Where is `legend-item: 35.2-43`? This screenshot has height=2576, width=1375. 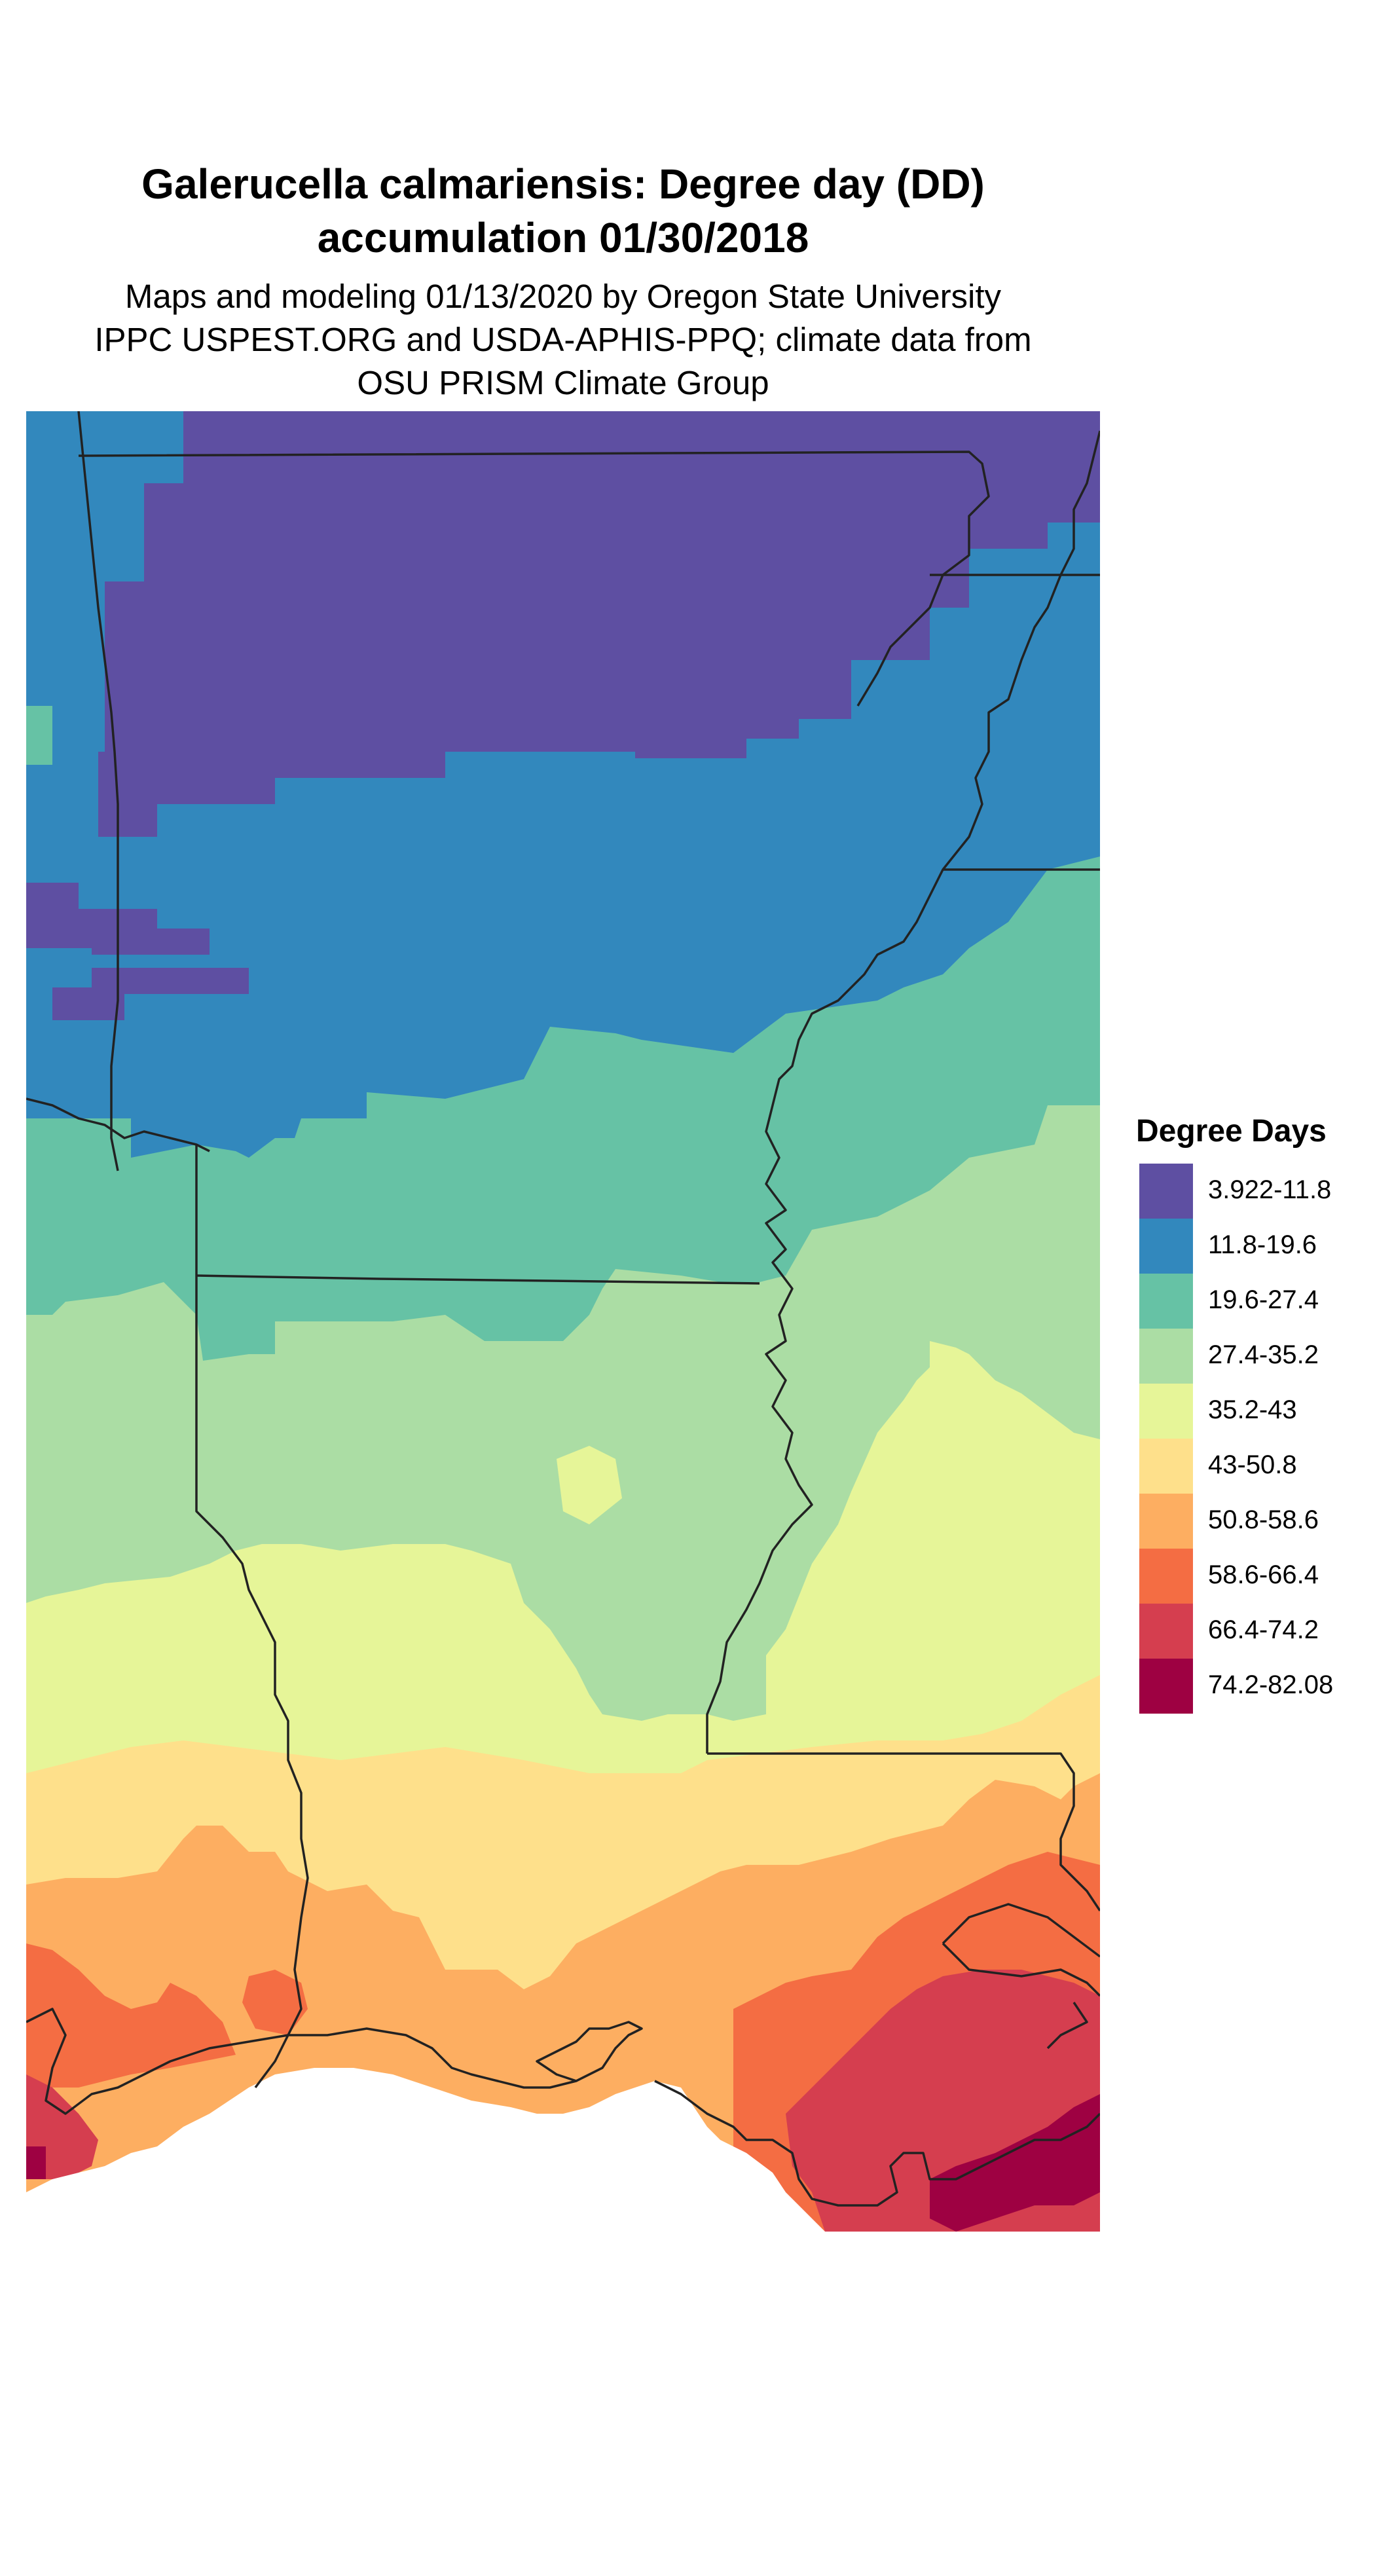
legend-item: 35.2-43 is located at coordinates (1254, 1411).